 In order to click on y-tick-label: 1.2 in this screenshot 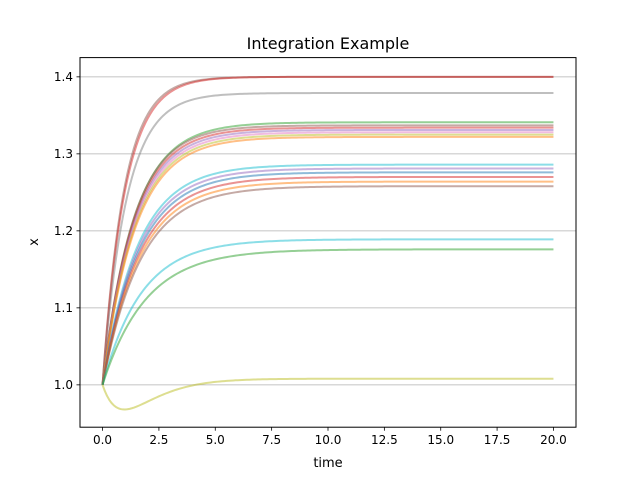, I will do `click(63, 231)`.